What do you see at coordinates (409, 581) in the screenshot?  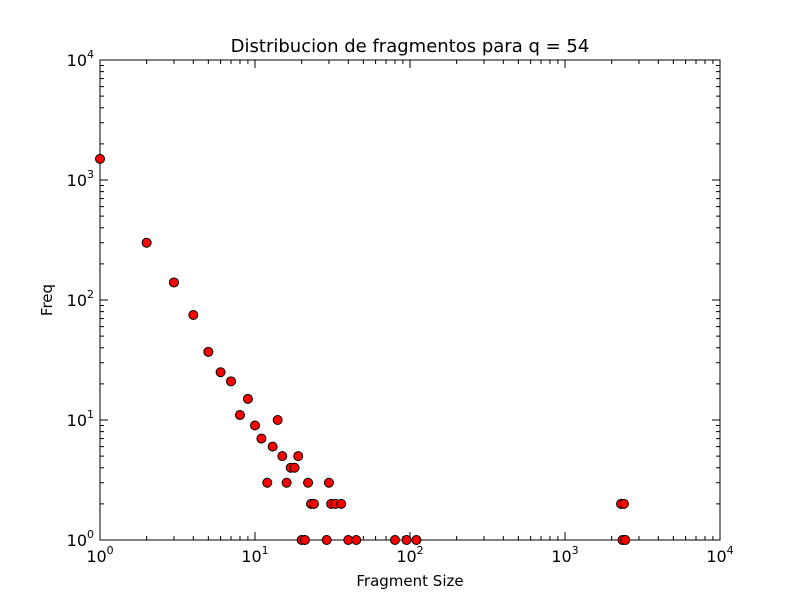 I see `x-axis-label: Fragment Size` at bounding box center [409, 581].